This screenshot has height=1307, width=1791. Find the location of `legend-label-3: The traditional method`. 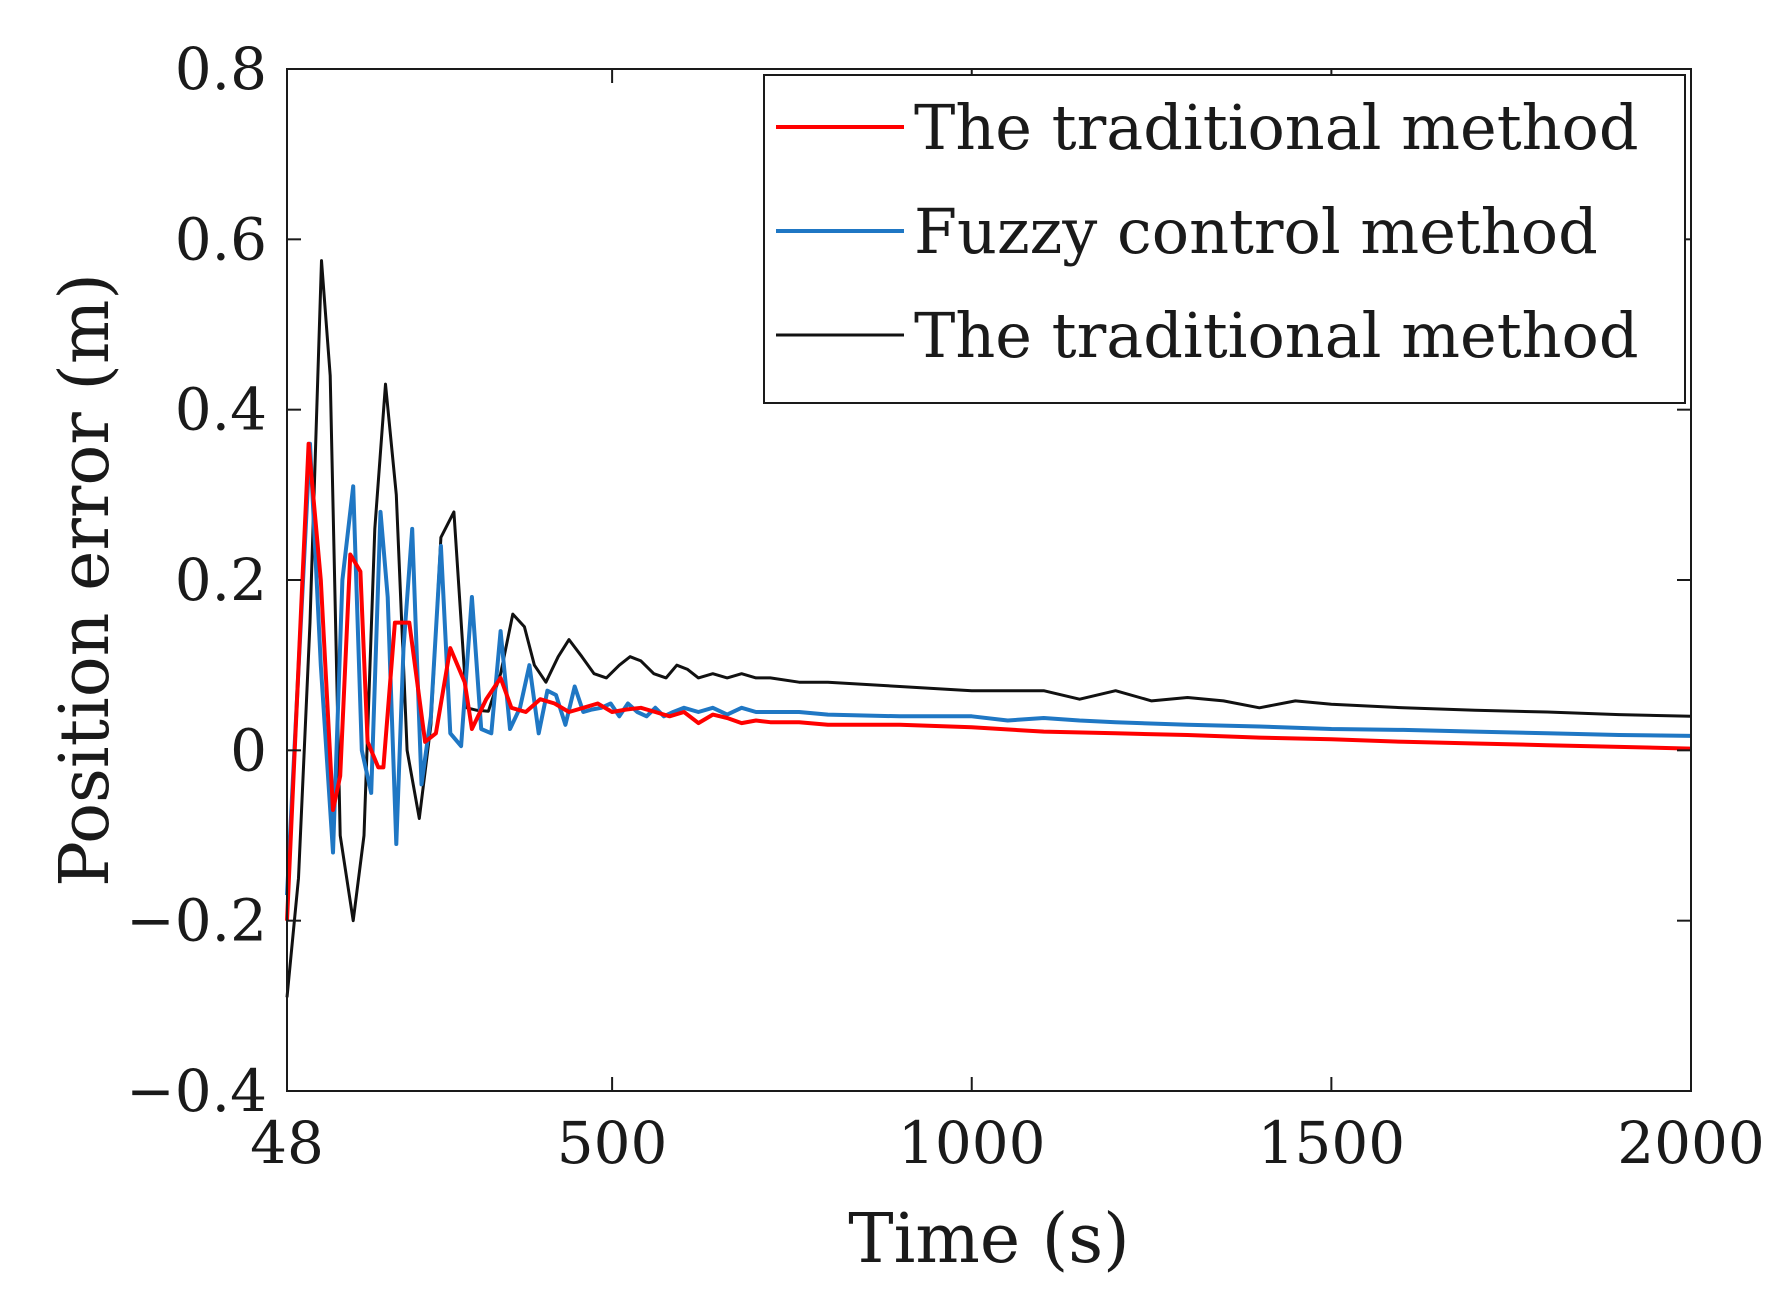

legend-label-3: The traditional method is located at coordinates (1276, 335).